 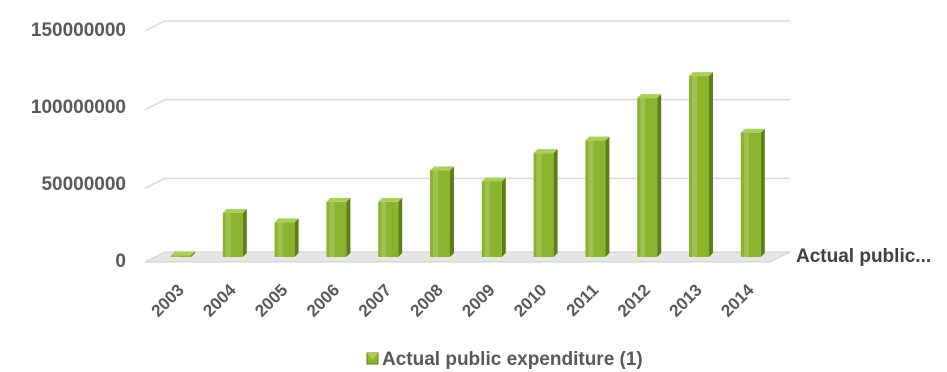 What do you see at coordinates (168, 300) in the screenshot?
I see `x-tick-label: 2003` at bounding box center [168, 300].